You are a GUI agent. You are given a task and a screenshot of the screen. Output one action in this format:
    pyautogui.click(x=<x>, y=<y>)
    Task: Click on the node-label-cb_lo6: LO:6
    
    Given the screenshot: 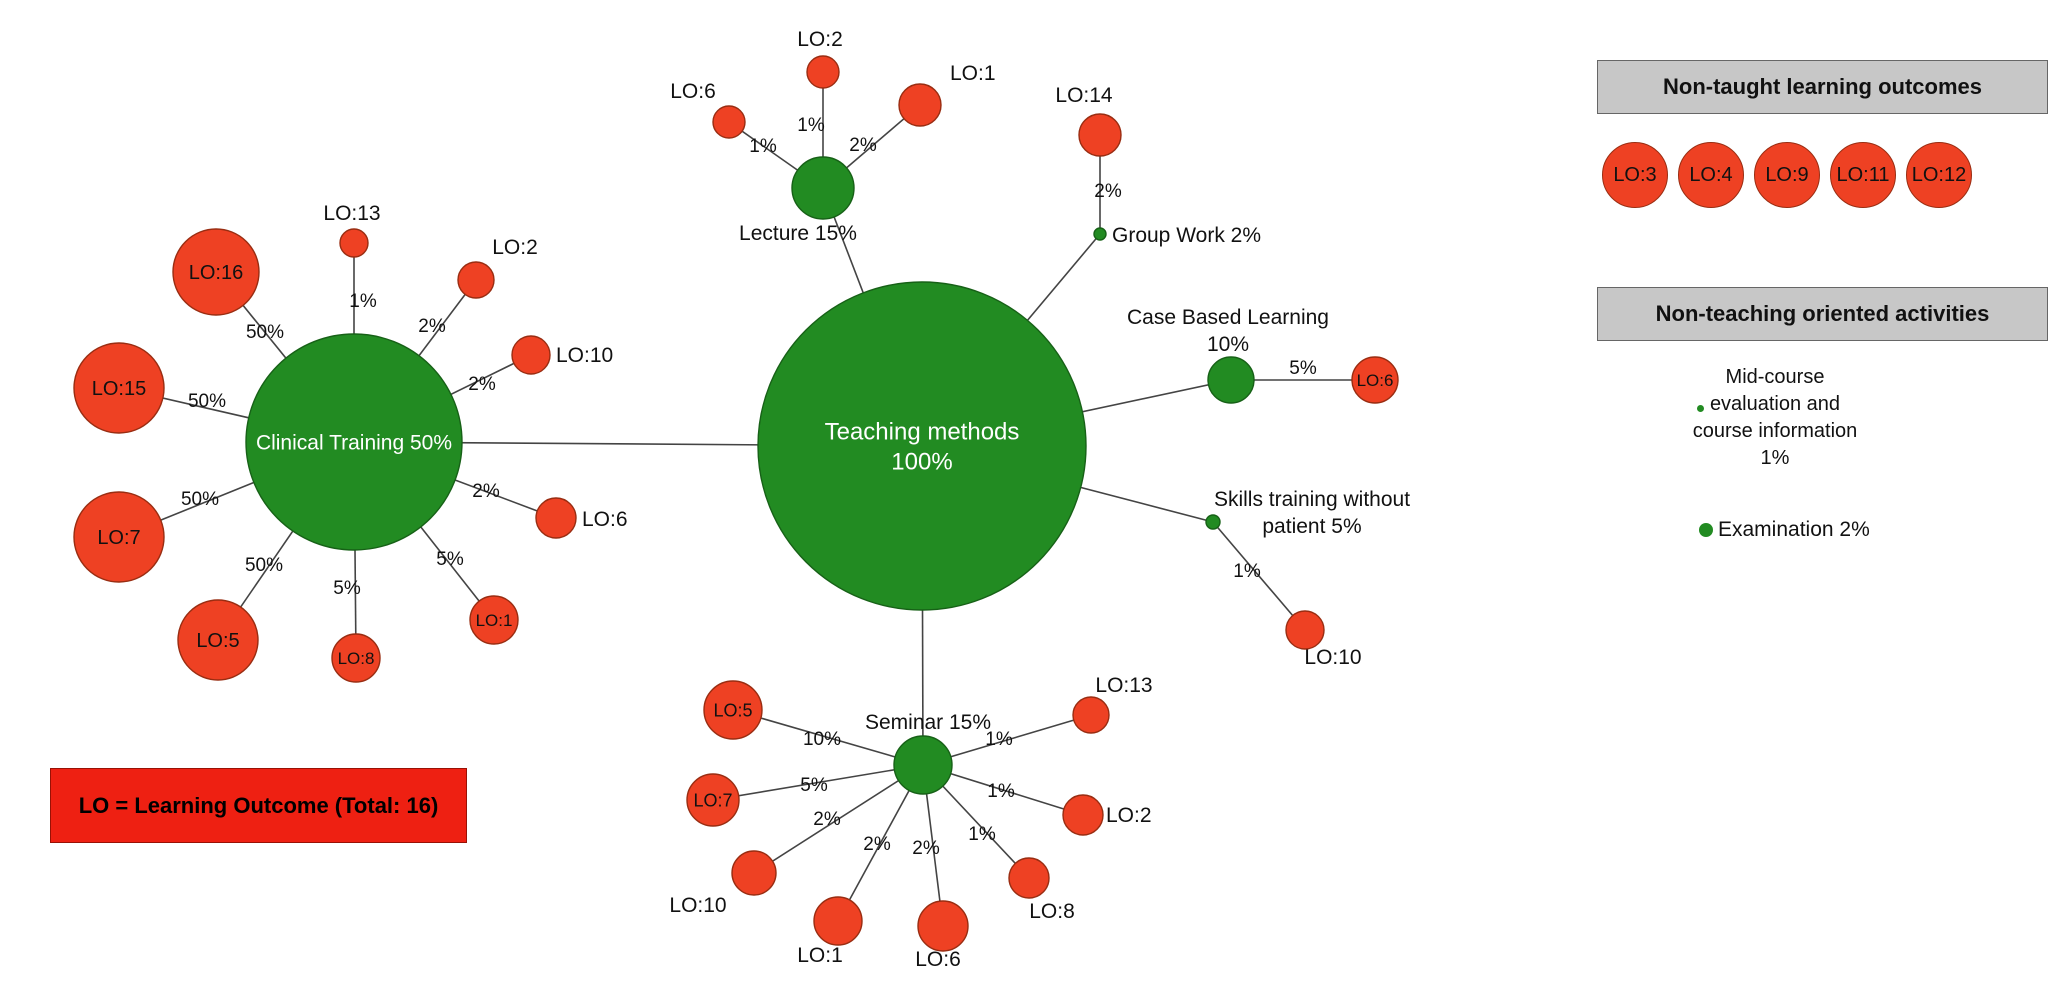 What is the action you would take?
    pyautogui.click(x=1375, y=380)
    